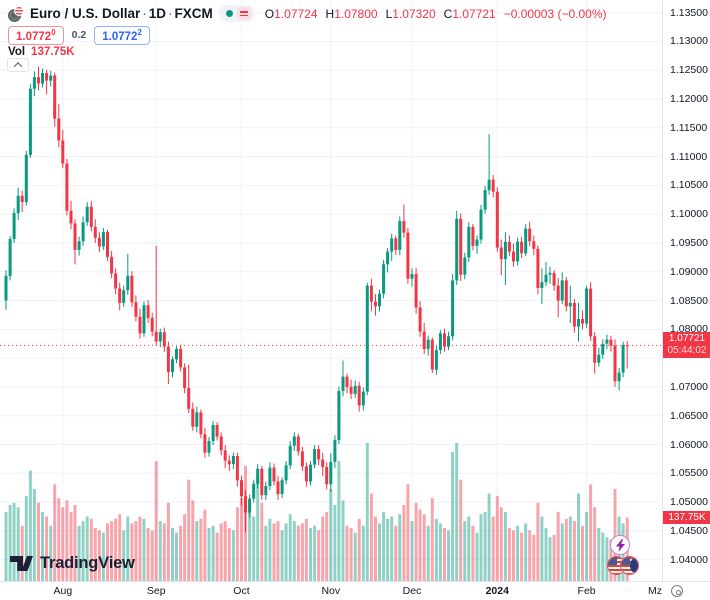 The width and height of the screenshot is (710, 600). What do you see at coordinates (689, 12) in the screenshot?
I see `price-tick-label: 1.13500` at bounding box center [689, 12].